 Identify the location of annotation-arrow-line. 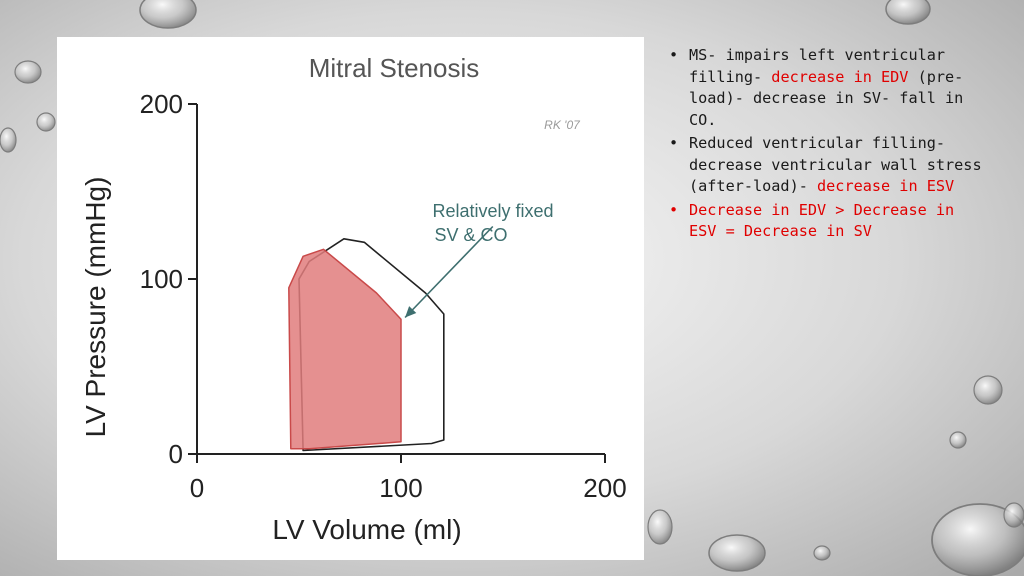
(449, 272).